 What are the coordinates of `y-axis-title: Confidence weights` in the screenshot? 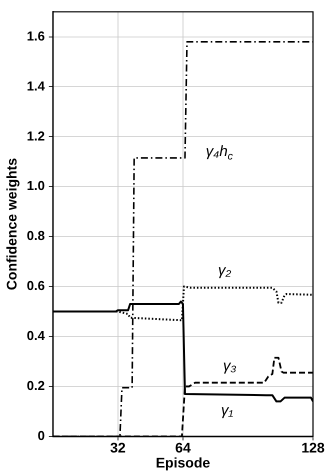 It's located at (11, 224).